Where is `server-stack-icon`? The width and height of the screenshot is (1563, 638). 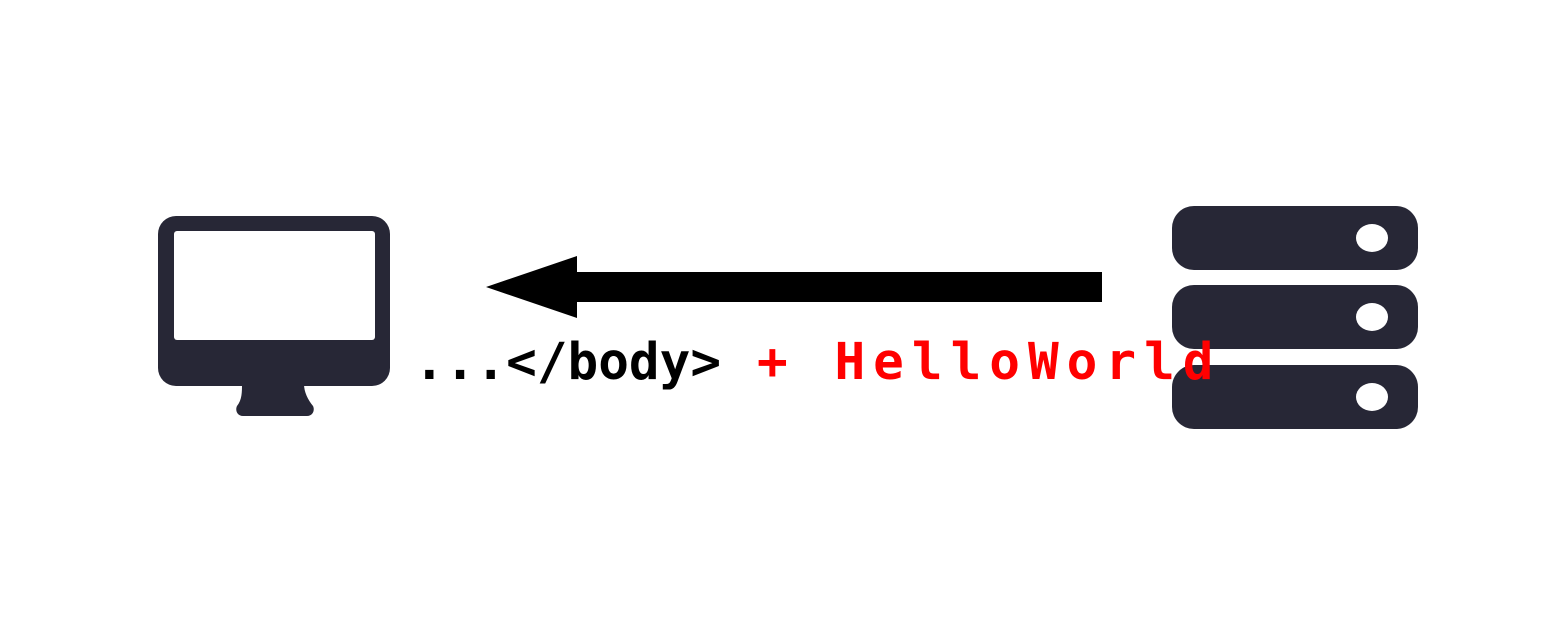
server-stack-icon is located at coordinates (1295, 317).